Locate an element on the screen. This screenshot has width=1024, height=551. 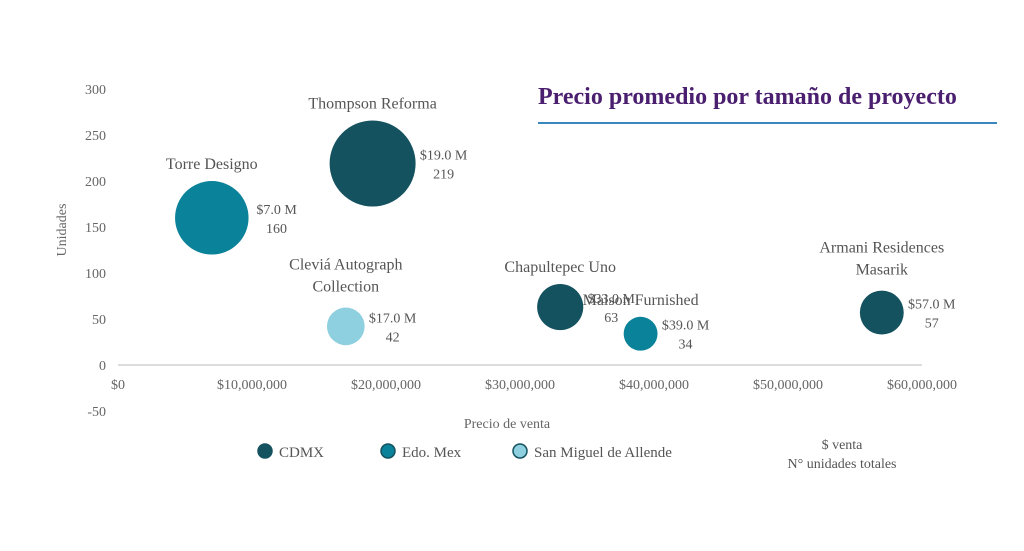
y-tick-label: 0 is located at coordinates (102, 366).